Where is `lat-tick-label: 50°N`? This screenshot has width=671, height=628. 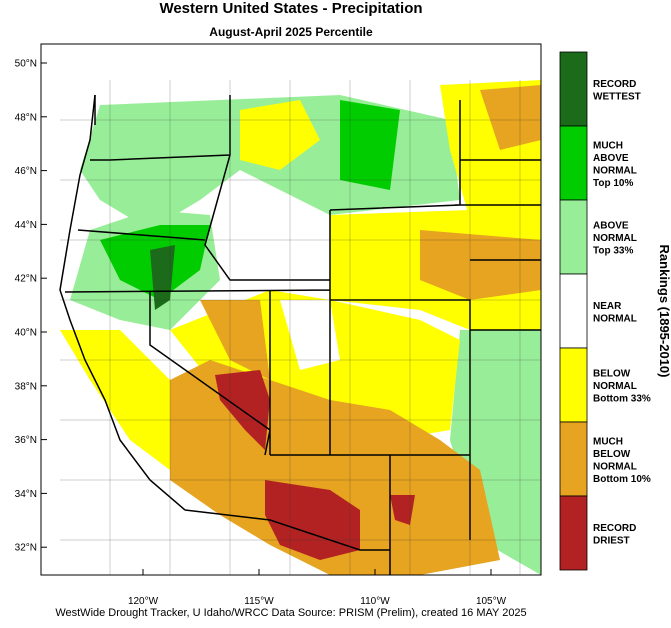
lat-tick-label: 50°N is located at coordinates (26, 64).